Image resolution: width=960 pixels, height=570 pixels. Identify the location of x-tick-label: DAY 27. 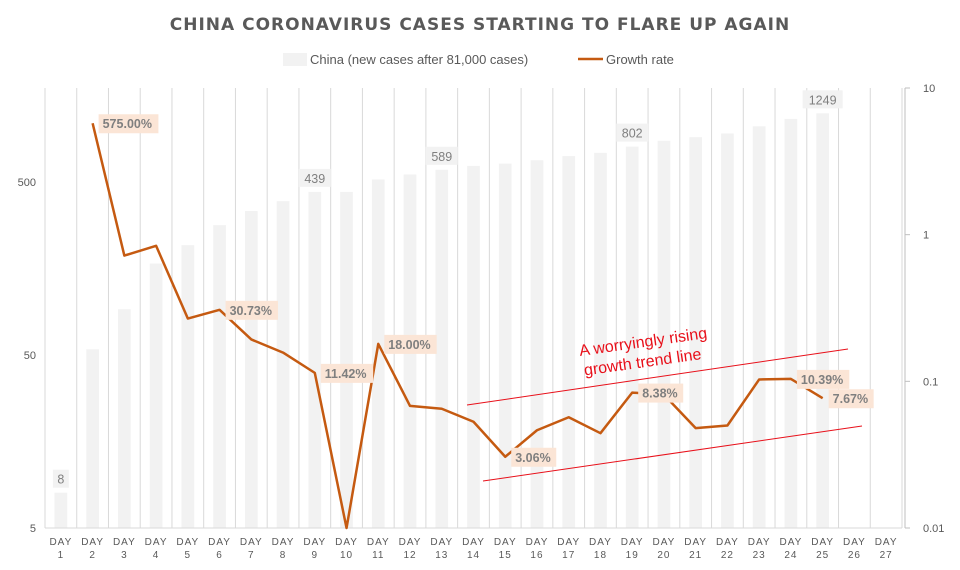
(886, 549).